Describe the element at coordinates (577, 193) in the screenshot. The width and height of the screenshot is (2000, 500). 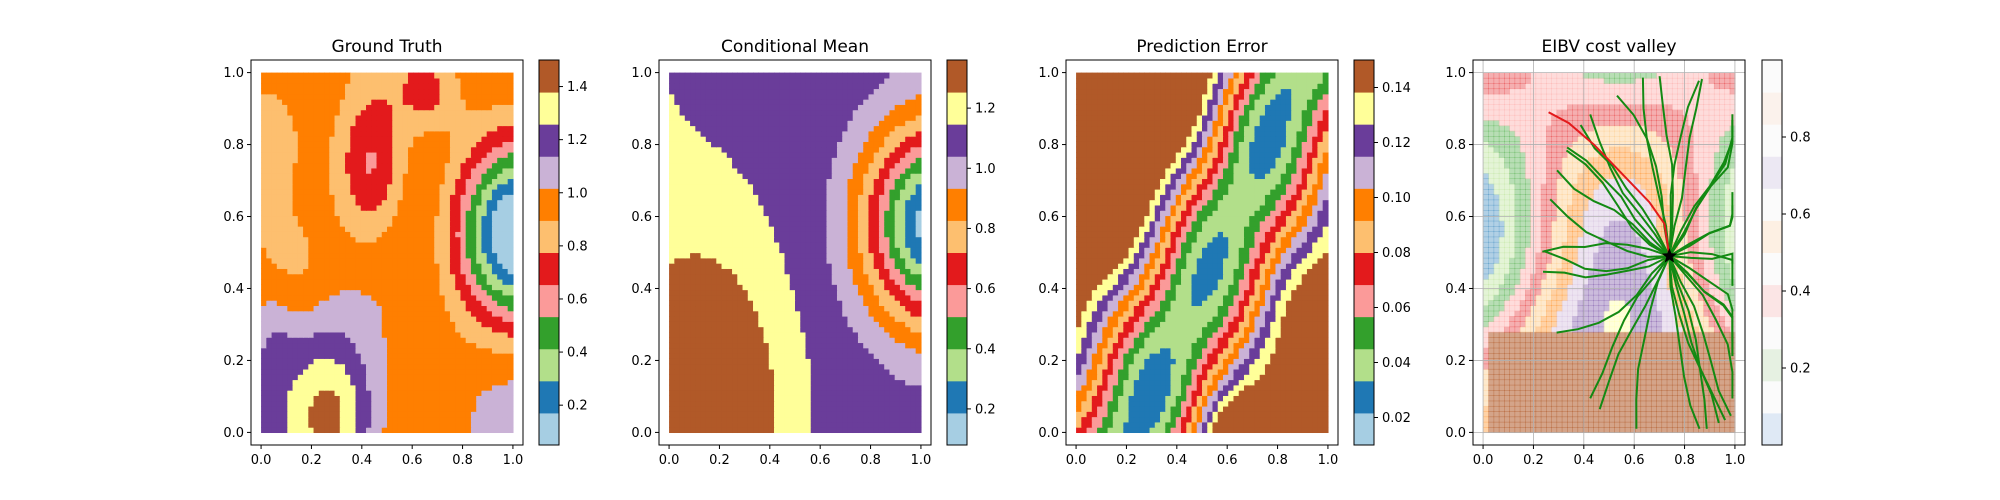
I see `colorbar-tick-label: 1.0` at that location.